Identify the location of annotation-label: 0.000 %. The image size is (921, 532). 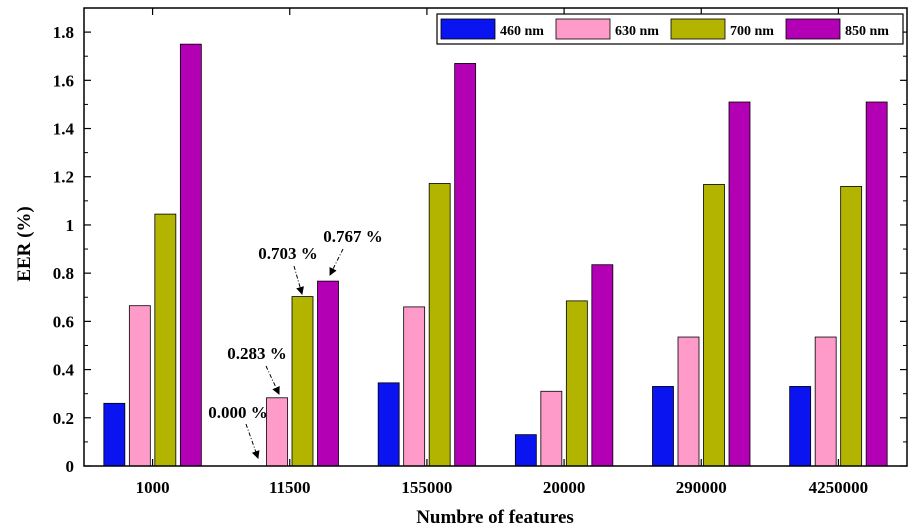
(238, 412).